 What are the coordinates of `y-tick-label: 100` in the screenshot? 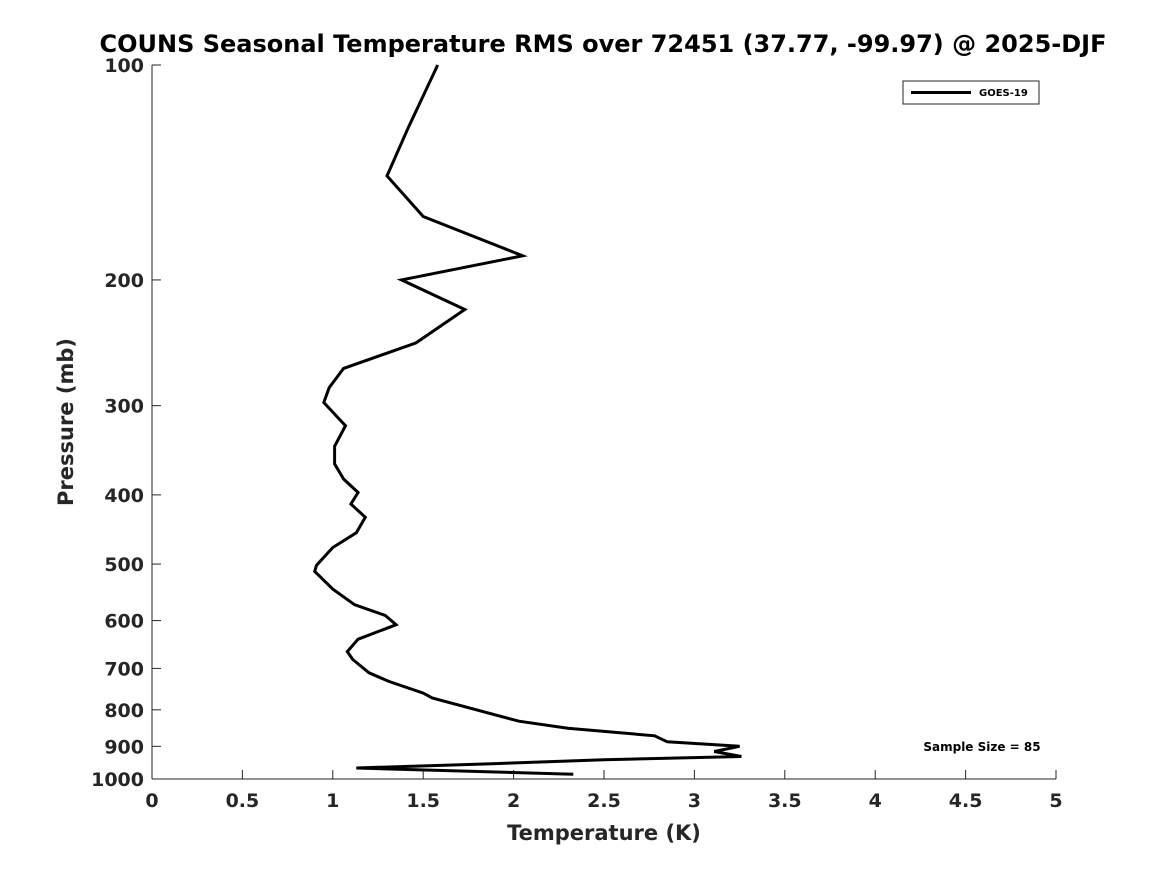 It's located at (124, 66).